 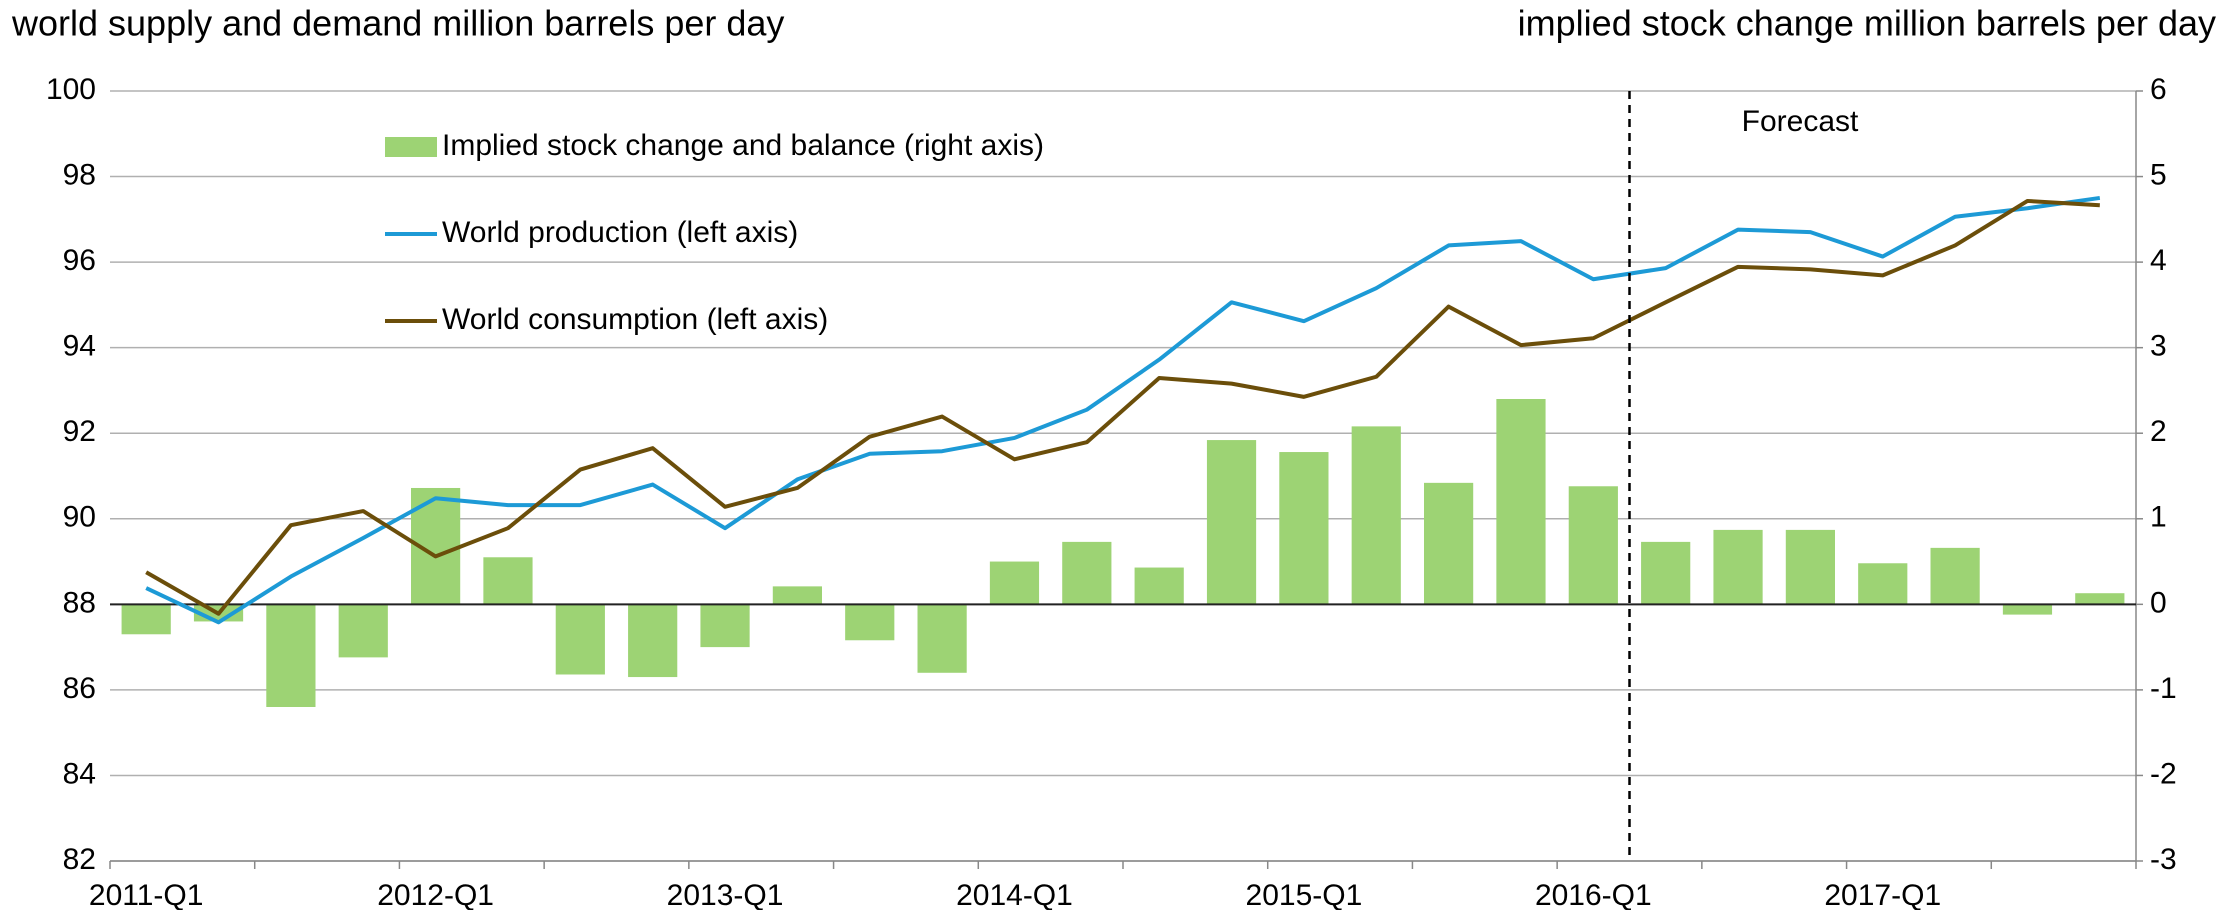 What do you see at coordinates (2158, 517) in the screenshot?
I see `y2-tick-label: 1` at bounding box center [2158, 517].